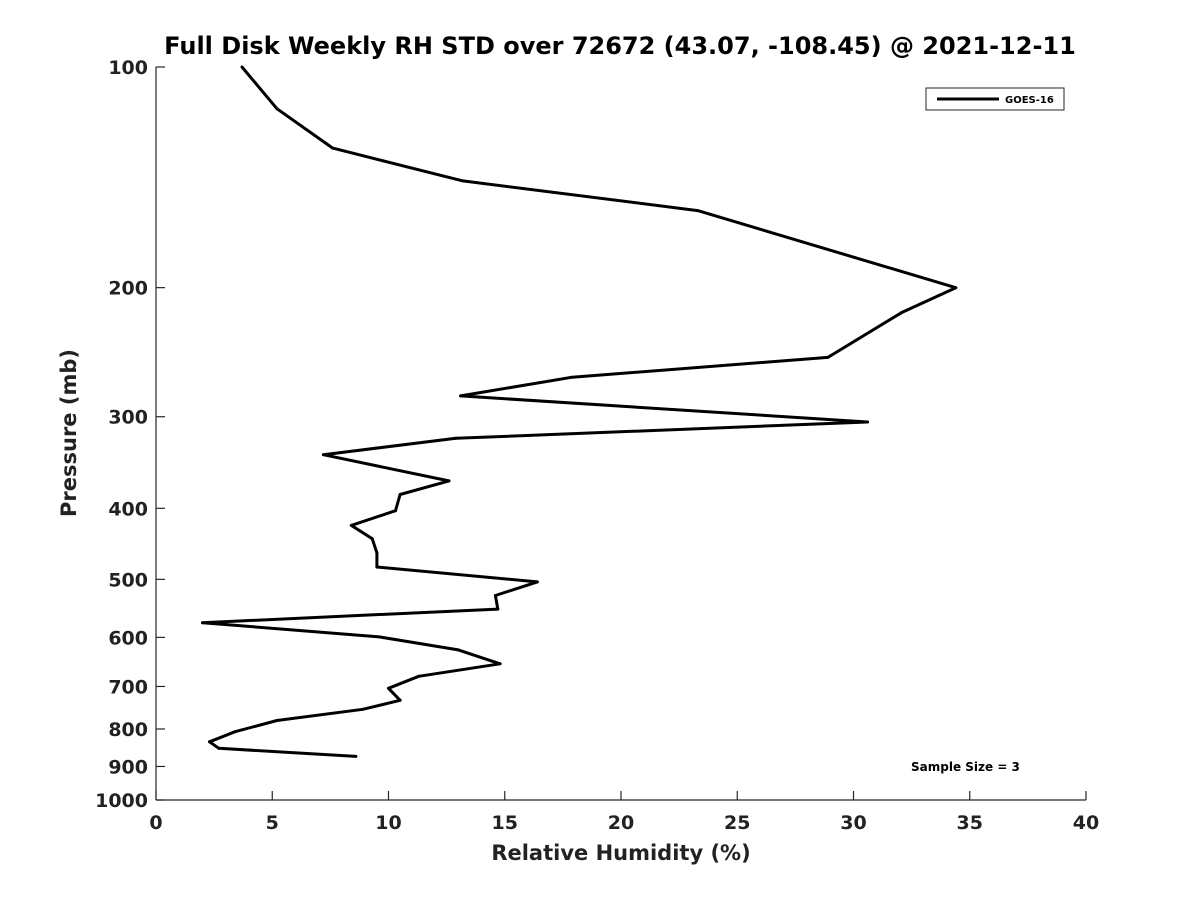 The width and height of the screenshot is (1200, 900). What do you see at coordinates (1029, 100) in the screenshot?
I see `legend-label: GOES-16` at bounding box center [1029, 100].